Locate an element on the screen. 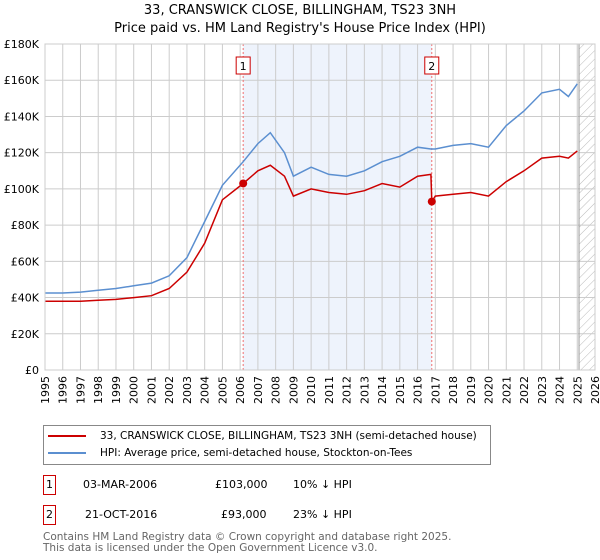  transaction-row: 2 21-OCT-2016 £93,000 23% ↓ HPI is located at coordinates (243, 515).